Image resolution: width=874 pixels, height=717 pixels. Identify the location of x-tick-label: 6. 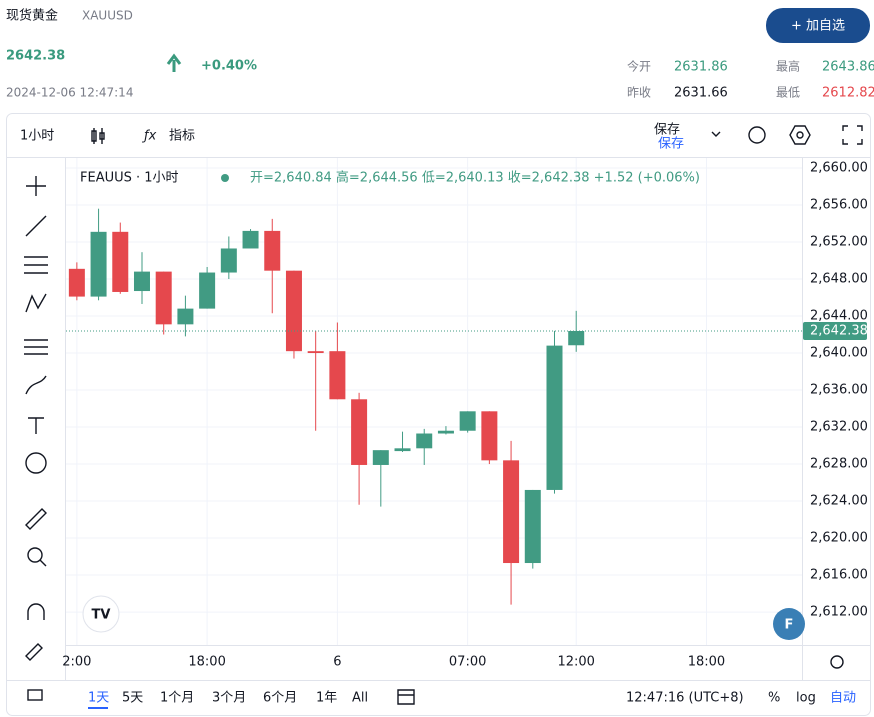
(337, 662).